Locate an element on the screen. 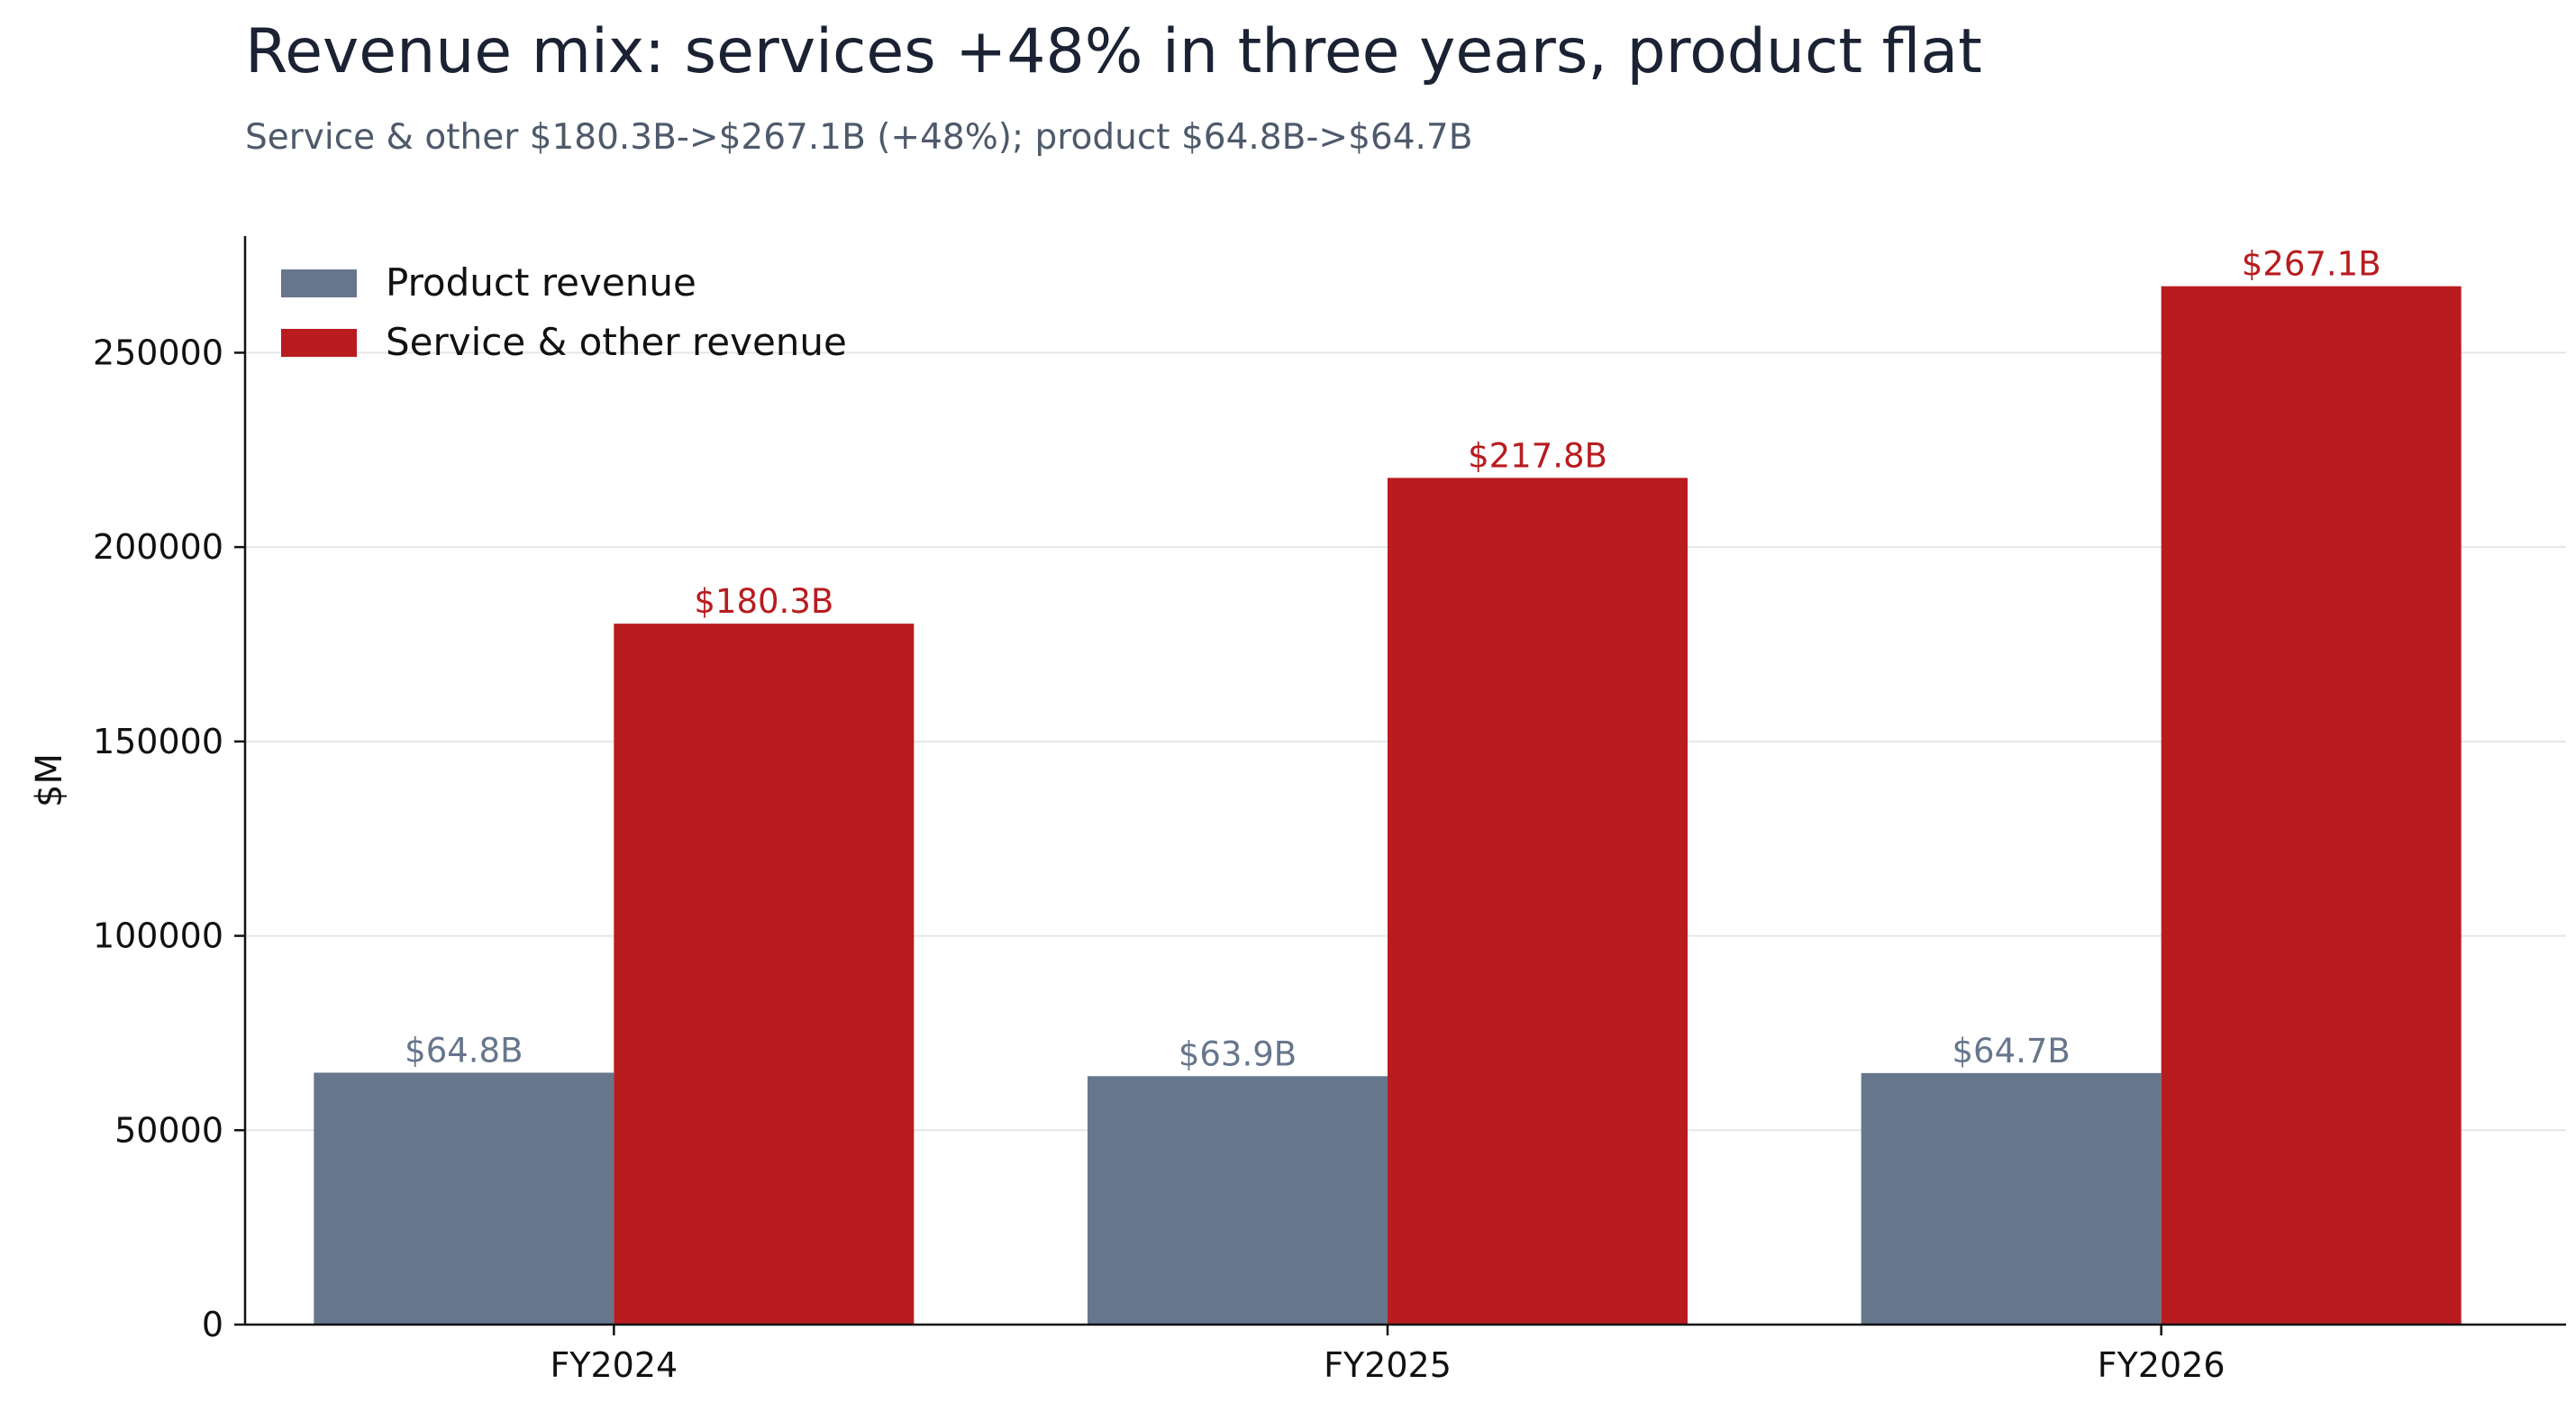 Image resolution: width=2576 pixels, height=1412 pixels. y-tick-label: 150000 is located at coordinates (158, 741).